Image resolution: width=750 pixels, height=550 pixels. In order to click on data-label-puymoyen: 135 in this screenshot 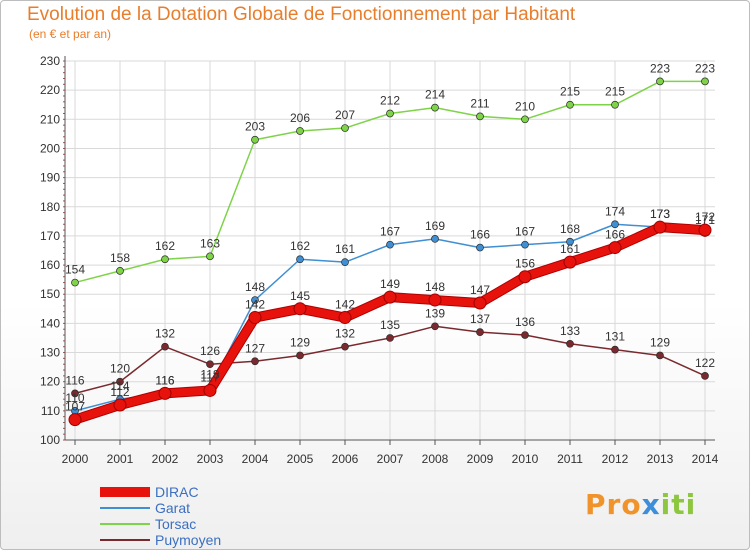, I will do `click(390, 325)`.